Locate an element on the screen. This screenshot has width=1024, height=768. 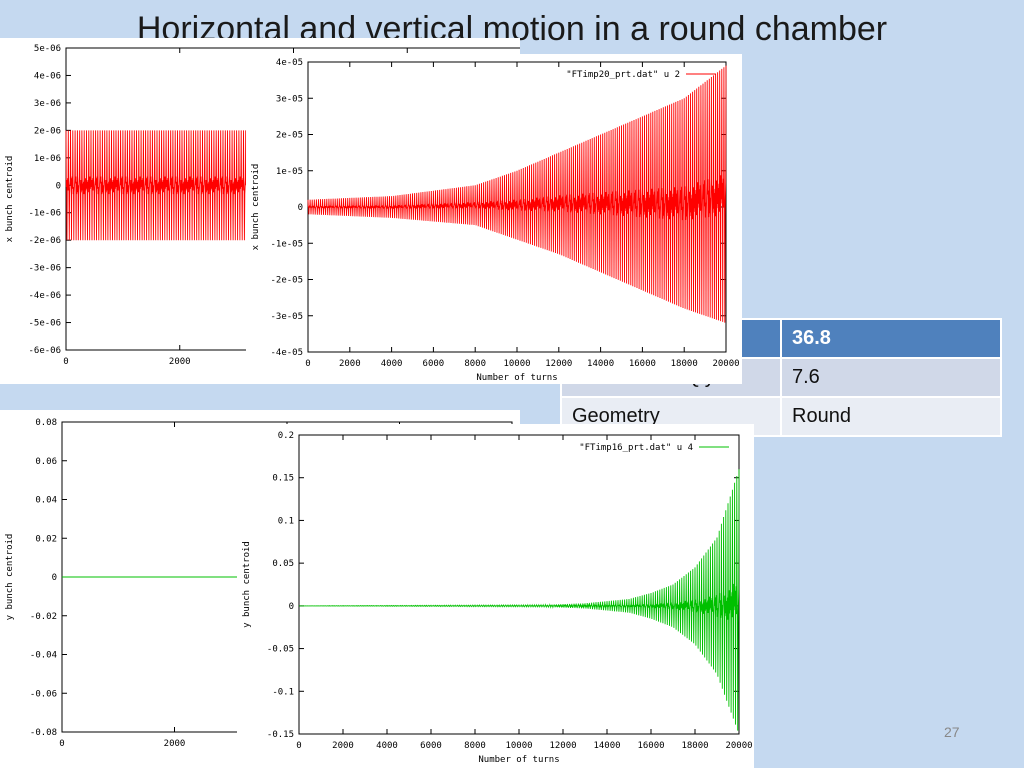
table-row: Vert. chrom. Q'y 7.6 is located at coordinates (781, 377).